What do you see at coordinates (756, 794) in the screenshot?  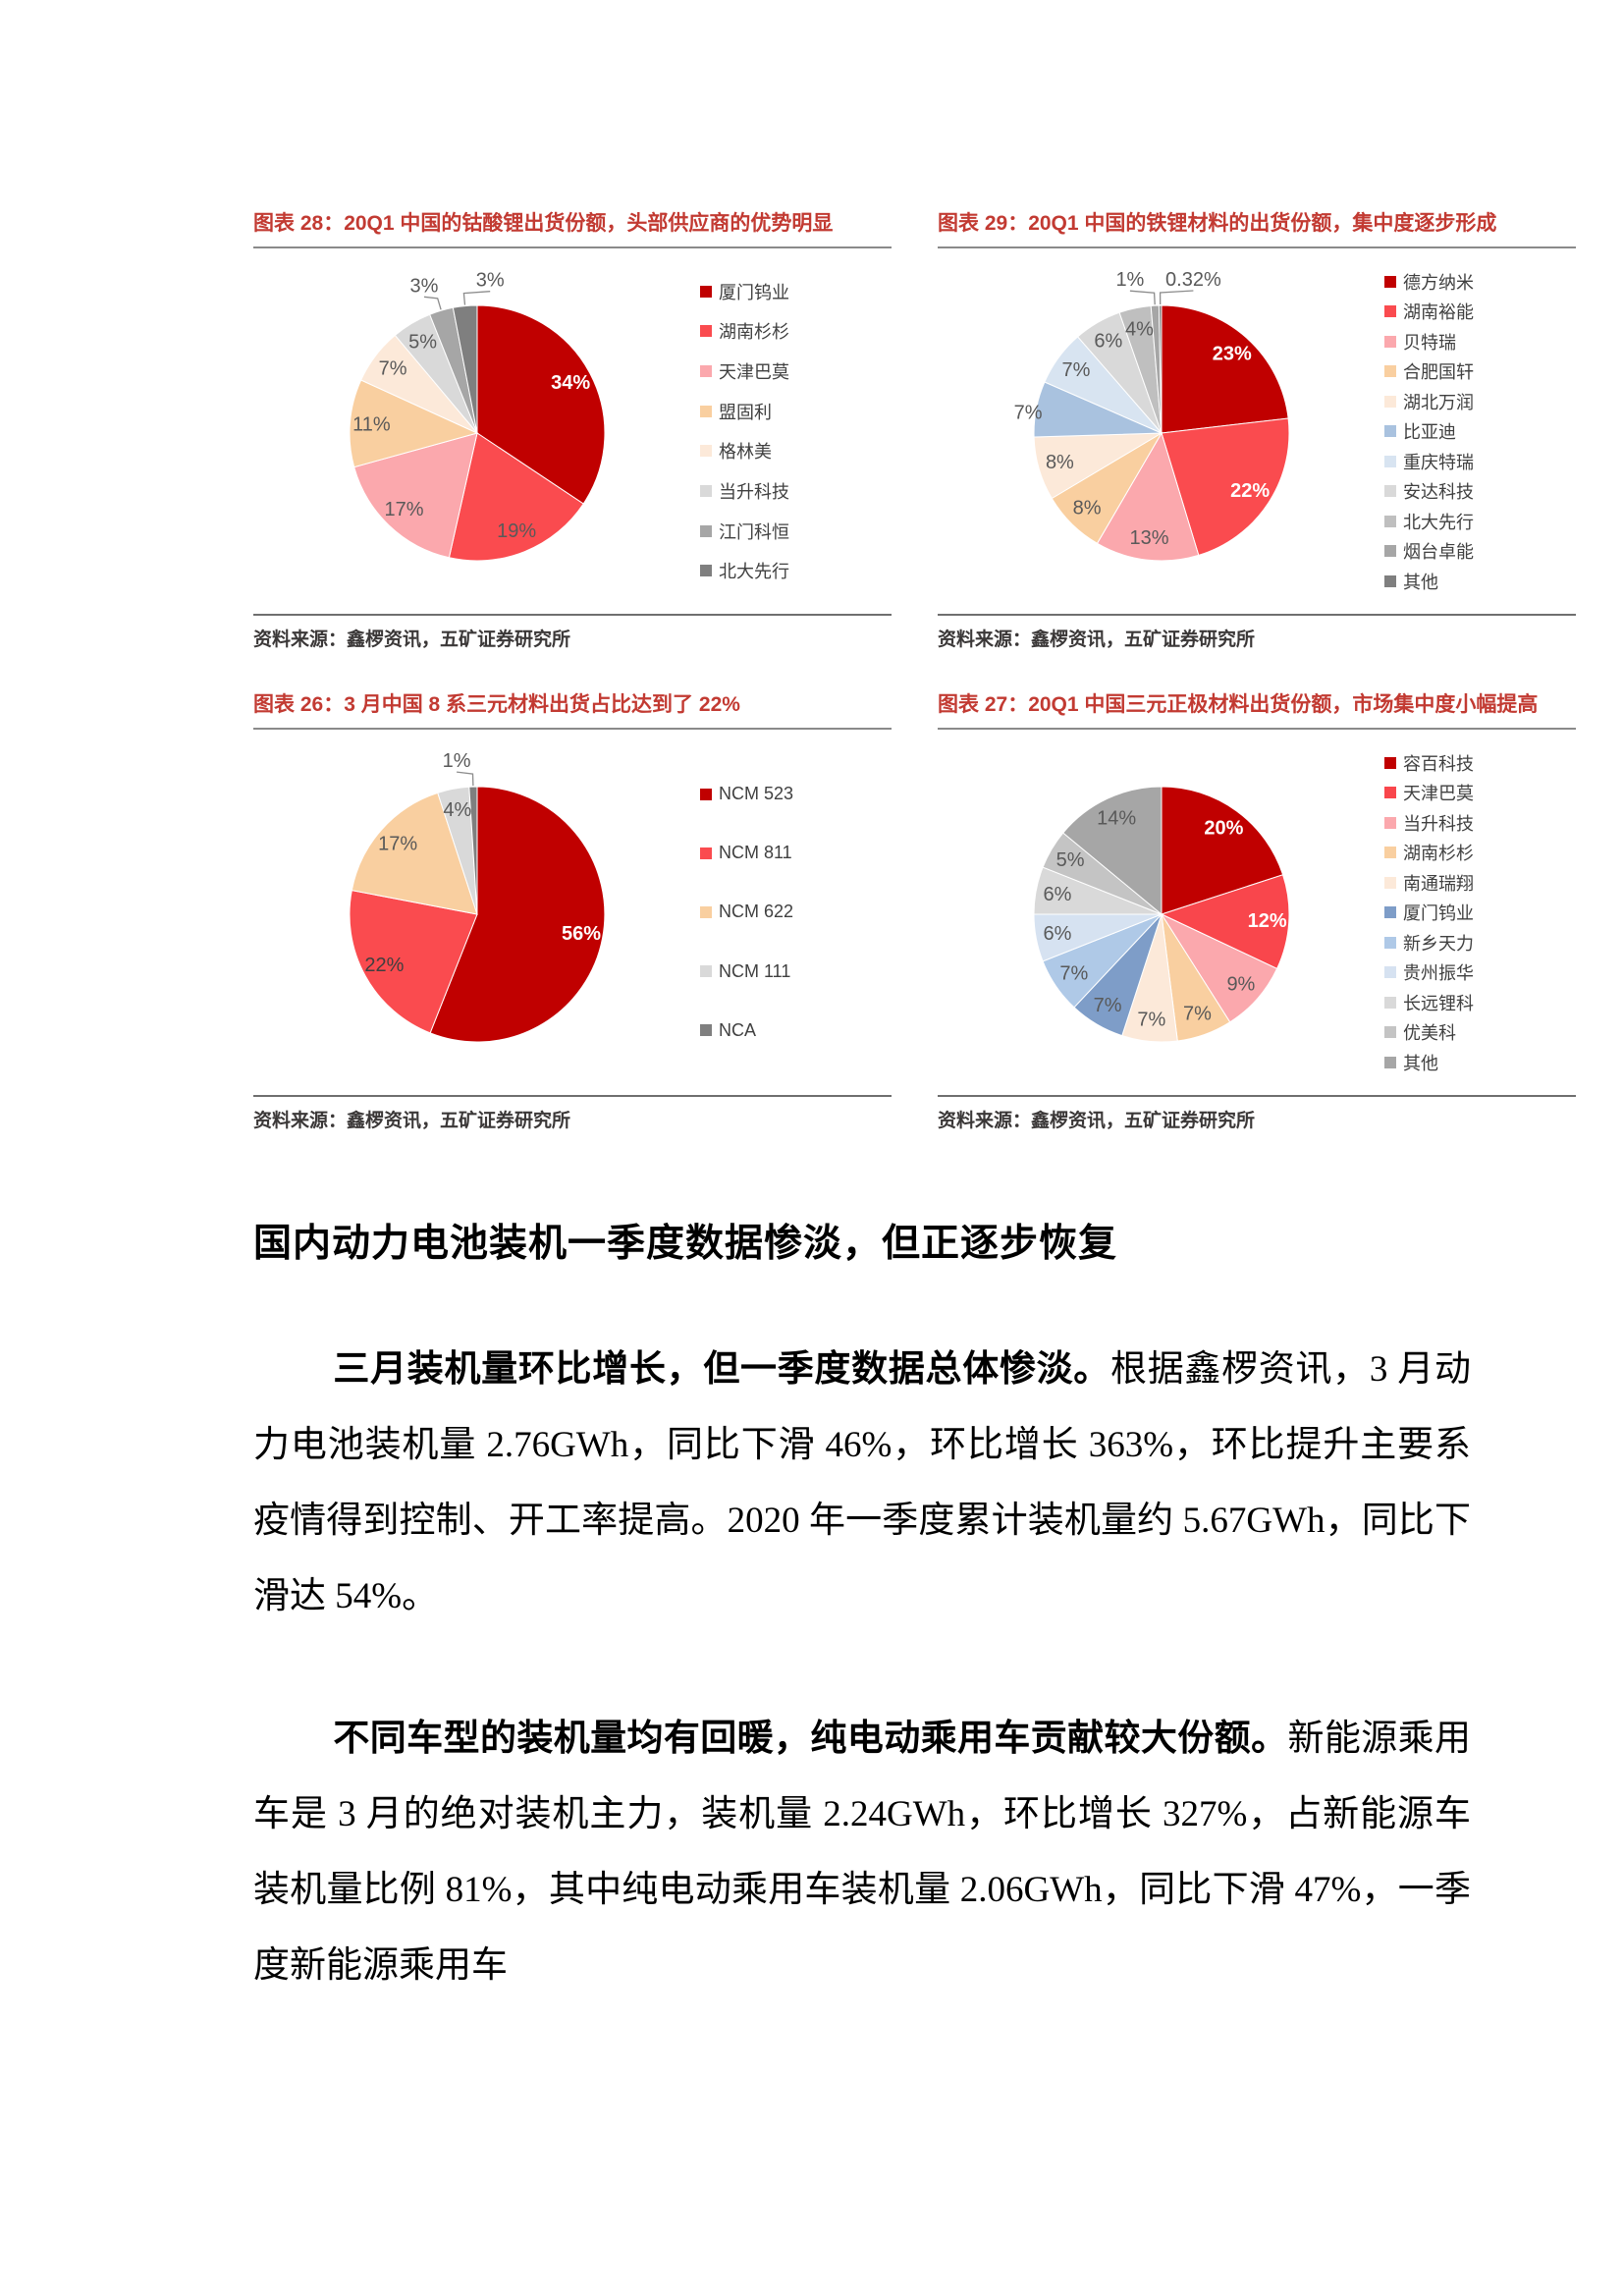 I see `legend-label: NCM 523` at bounding box center [756, 794].